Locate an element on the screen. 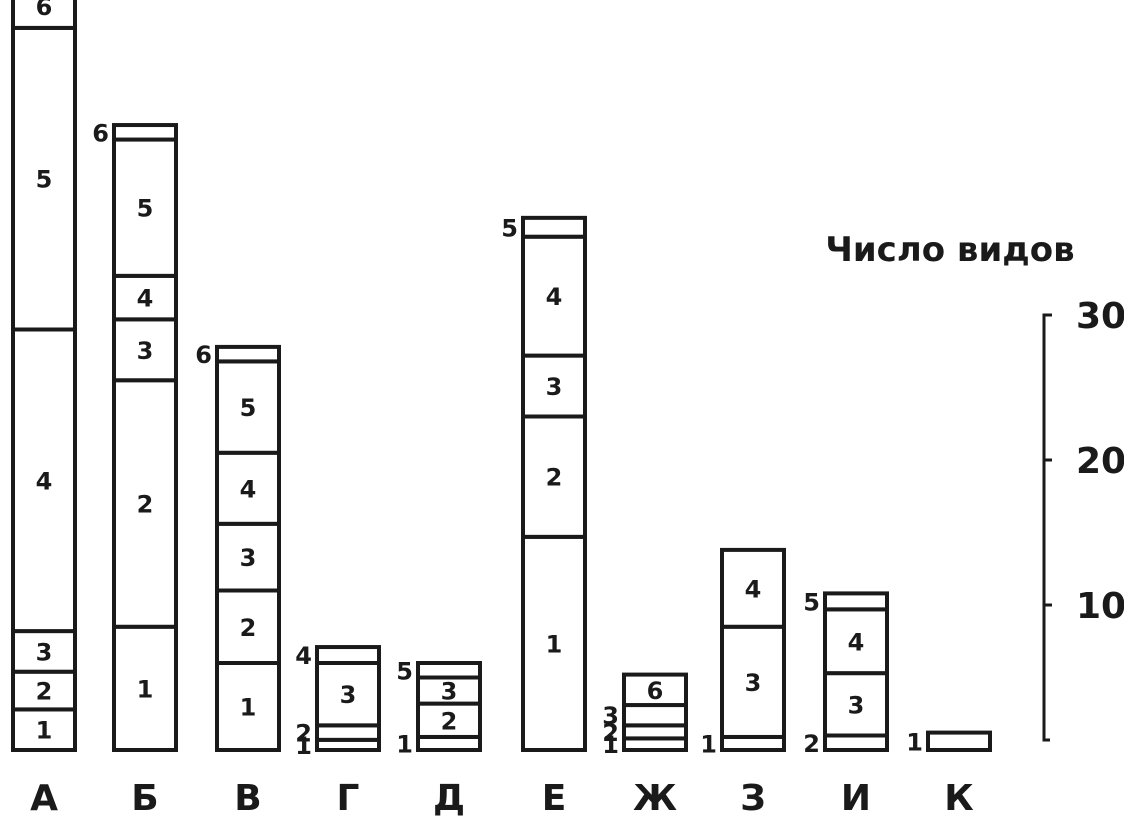  bar-8: 1 3 4 З is located at coordinates (743, 681).